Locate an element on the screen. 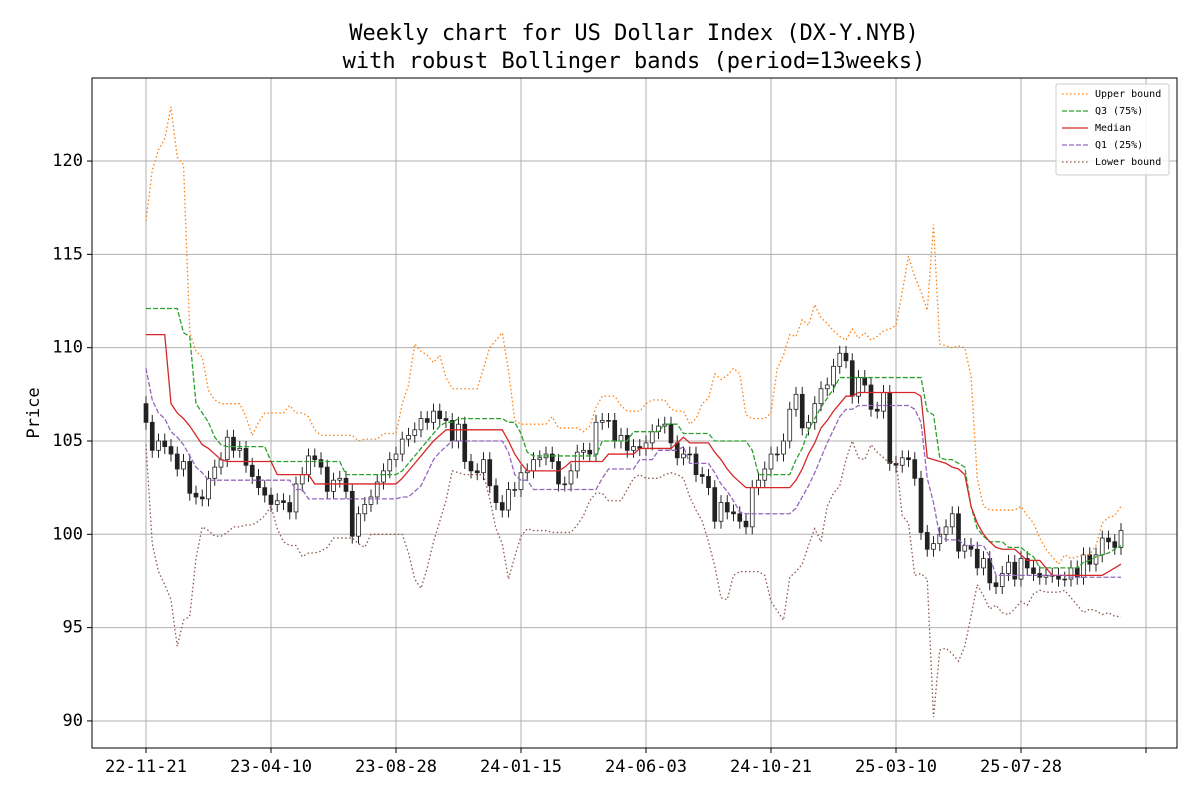 The image size is (1200, 800). x-tick-label: 25-07-28 is located at coordinates (1021, 767).